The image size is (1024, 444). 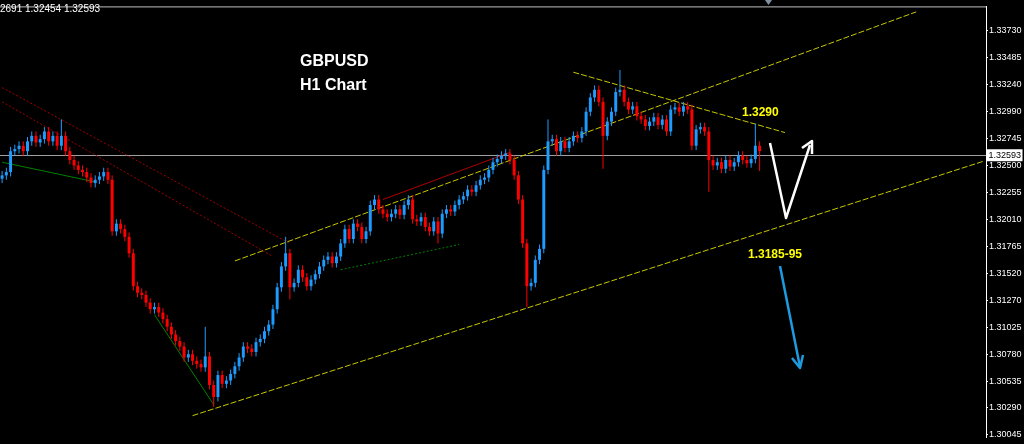 What do you see at coordinates (1005, 245) in the screenshot?
I see `y-tick-label: 1.31765` at bounding box center [1005, 245].